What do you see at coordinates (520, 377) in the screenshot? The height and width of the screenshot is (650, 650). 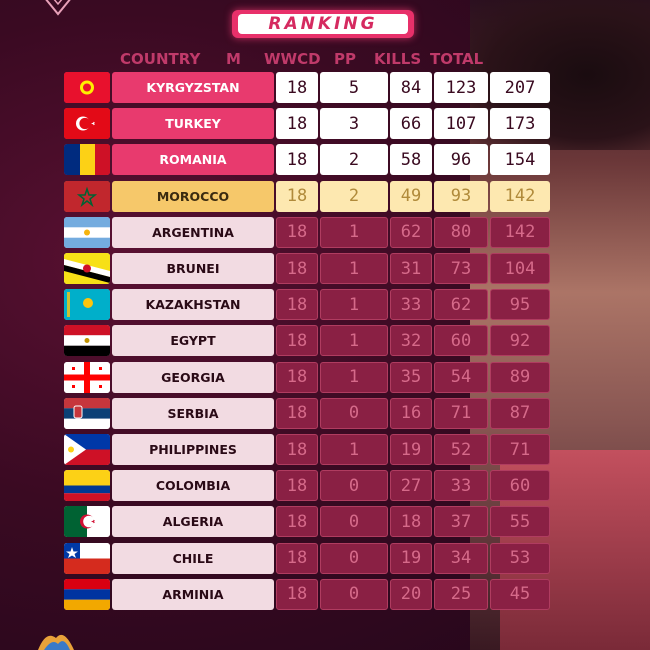 I see `total-cell: 89` at bounding box center [520, 377].